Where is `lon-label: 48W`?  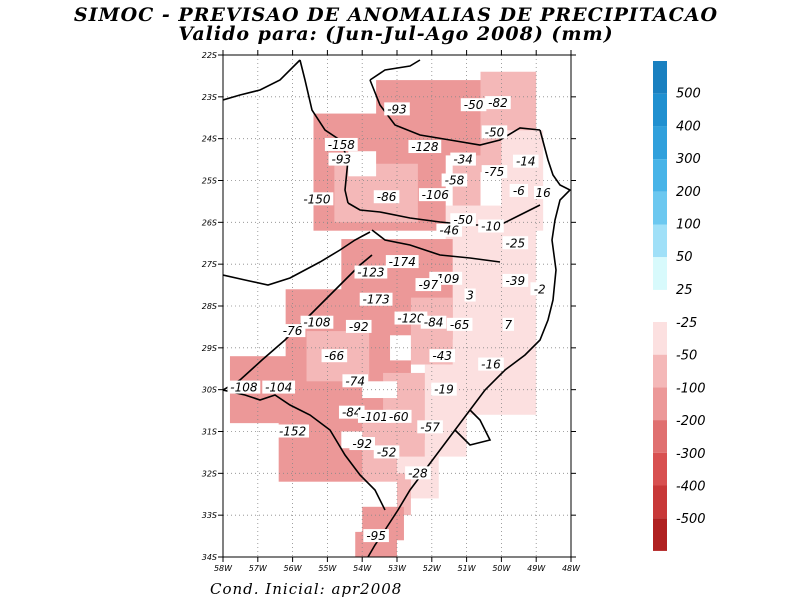
lon-label: 48W is located at coordinates (571, 568).